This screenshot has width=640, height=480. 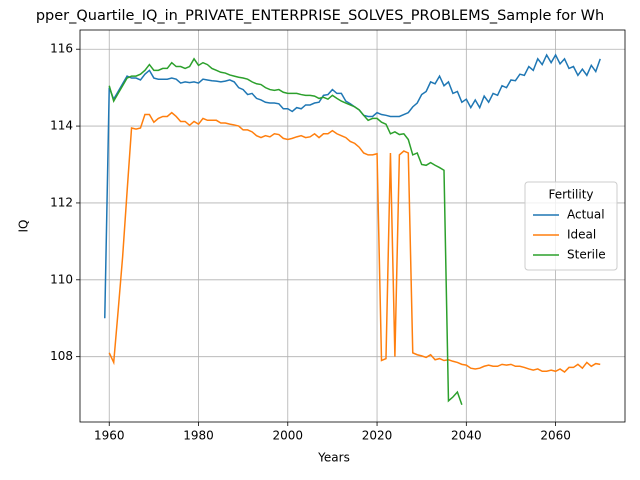 I want to click on x-tick-label: 2060, so click(x=555, y=436).